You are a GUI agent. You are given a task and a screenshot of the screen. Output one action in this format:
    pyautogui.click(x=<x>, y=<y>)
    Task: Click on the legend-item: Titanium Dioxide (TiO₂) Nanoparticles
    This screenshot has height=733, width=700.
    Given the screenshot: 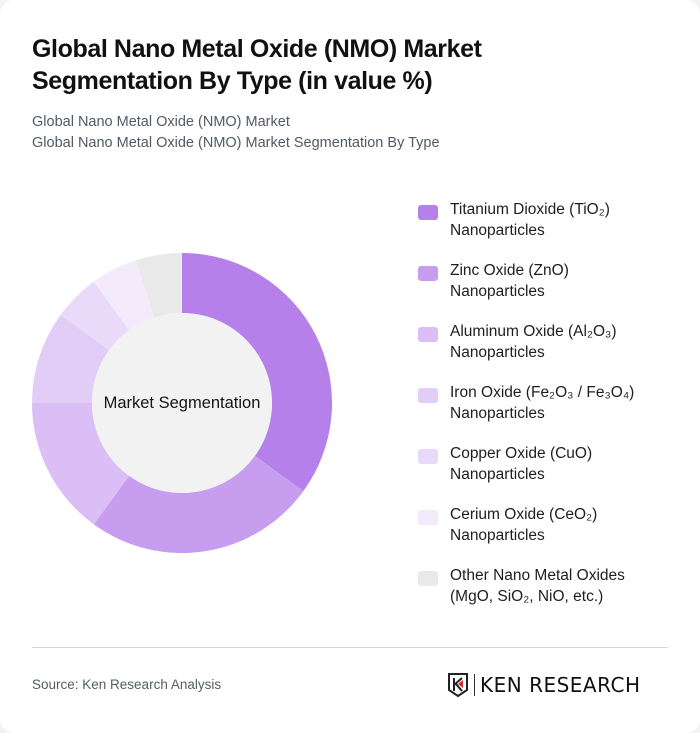 What is the action you would take?
    pyautogui.click(x=553, y=229)
    